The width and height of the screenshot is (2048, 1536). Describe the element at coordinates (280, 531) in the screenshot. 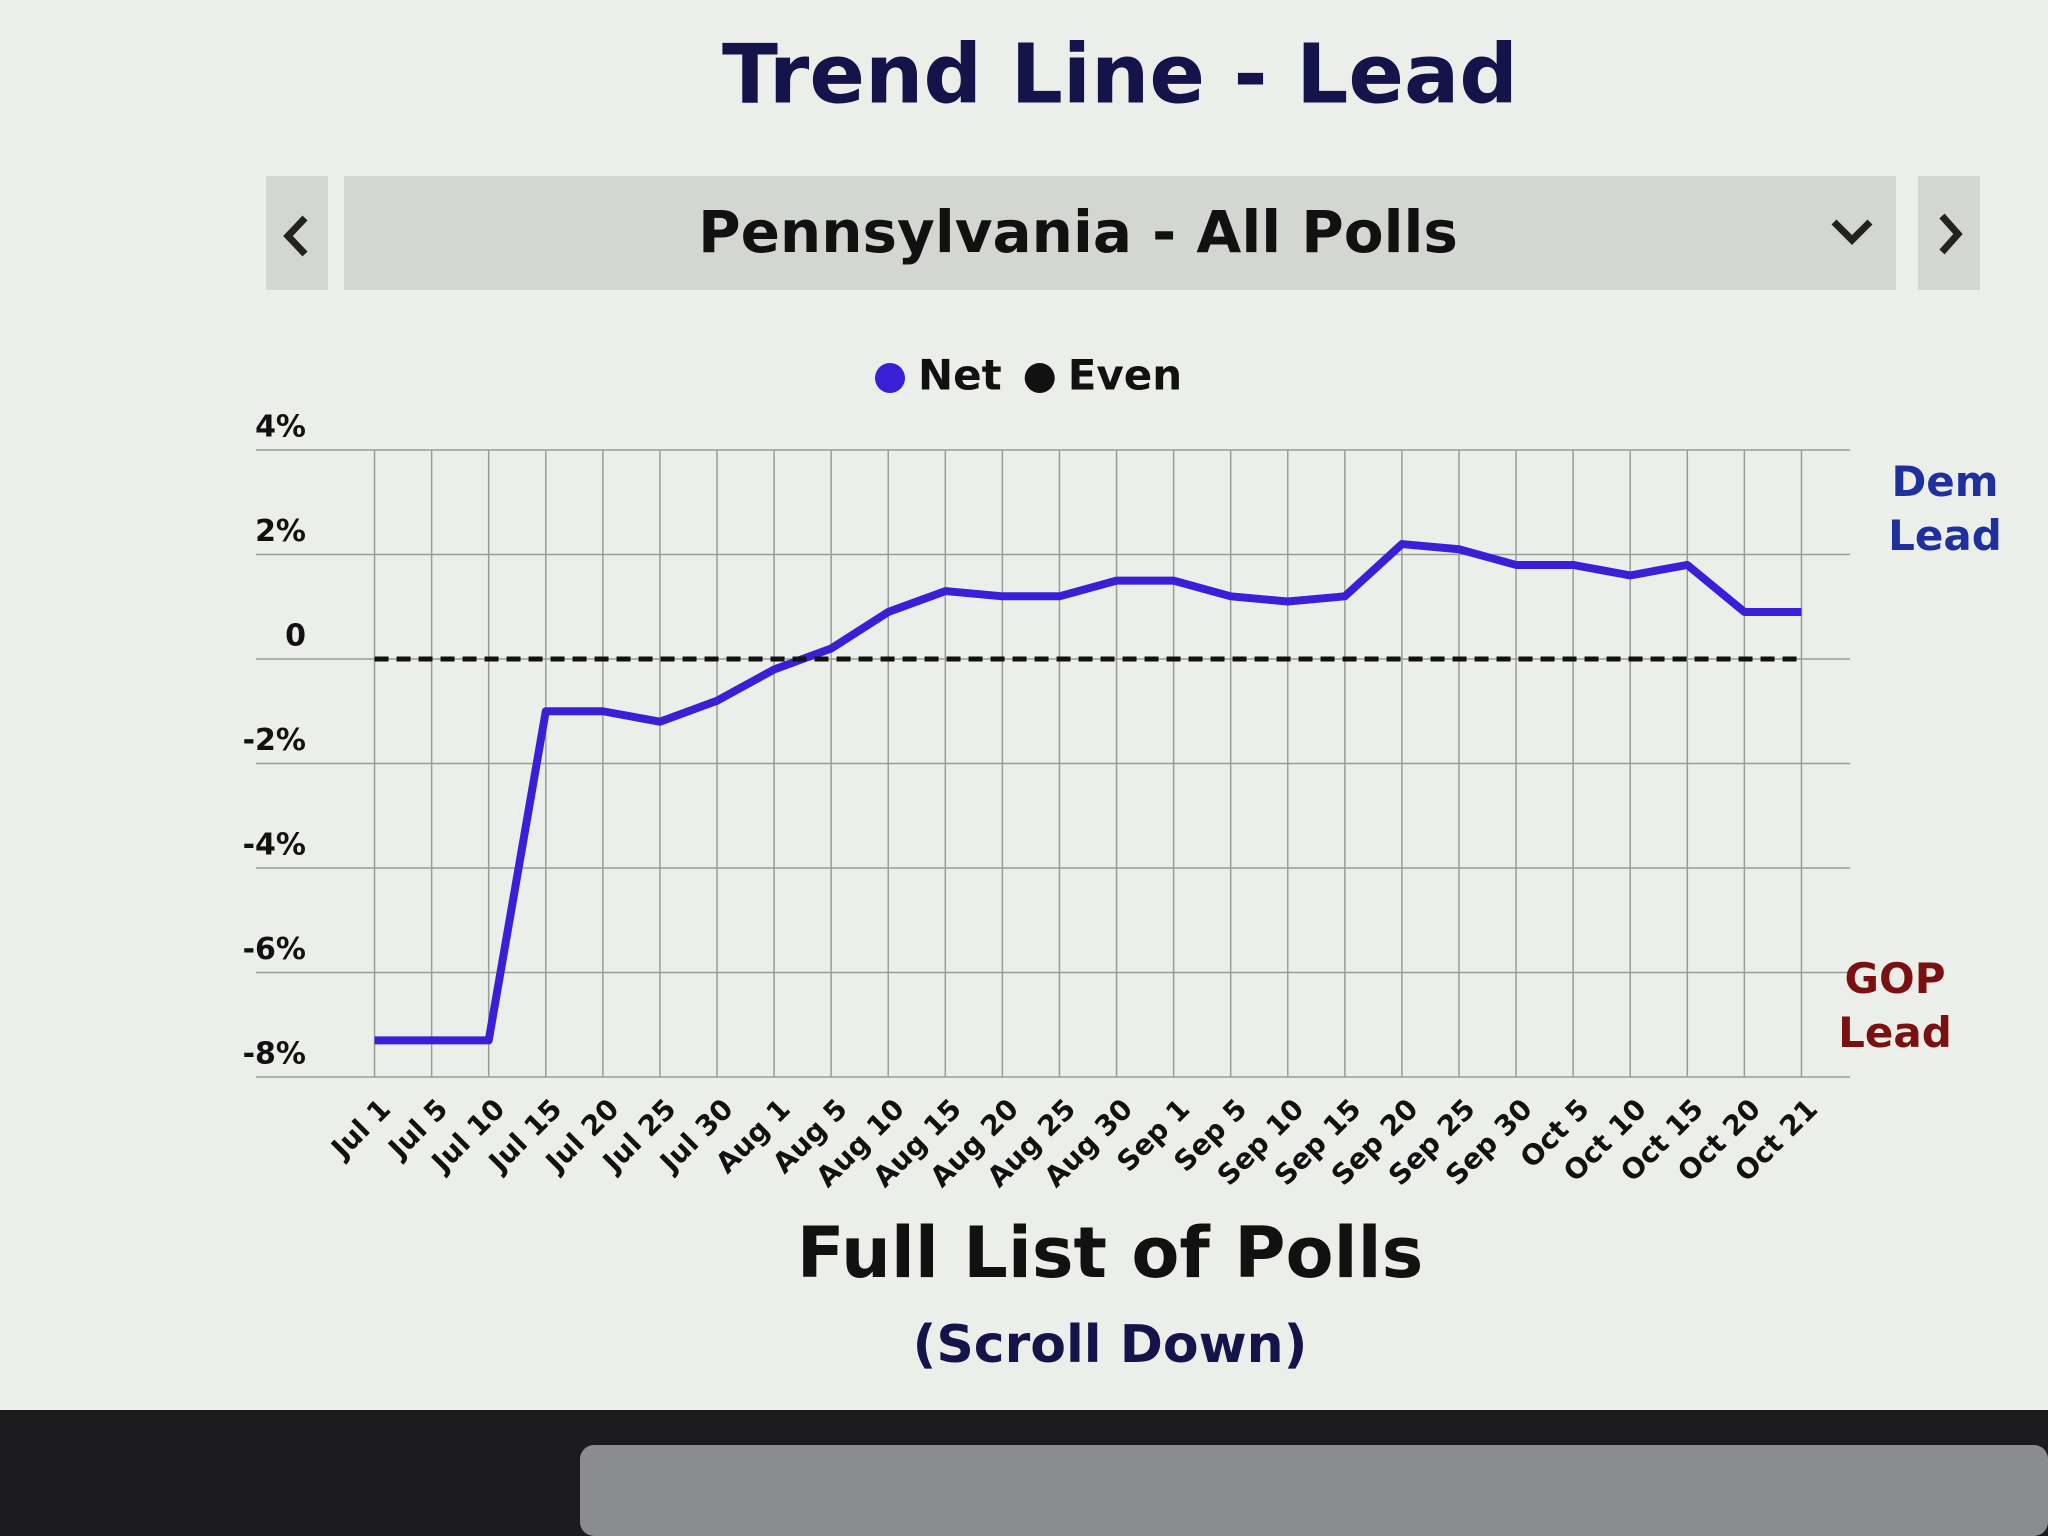

I see `y-tick-label: 2%` at that location.